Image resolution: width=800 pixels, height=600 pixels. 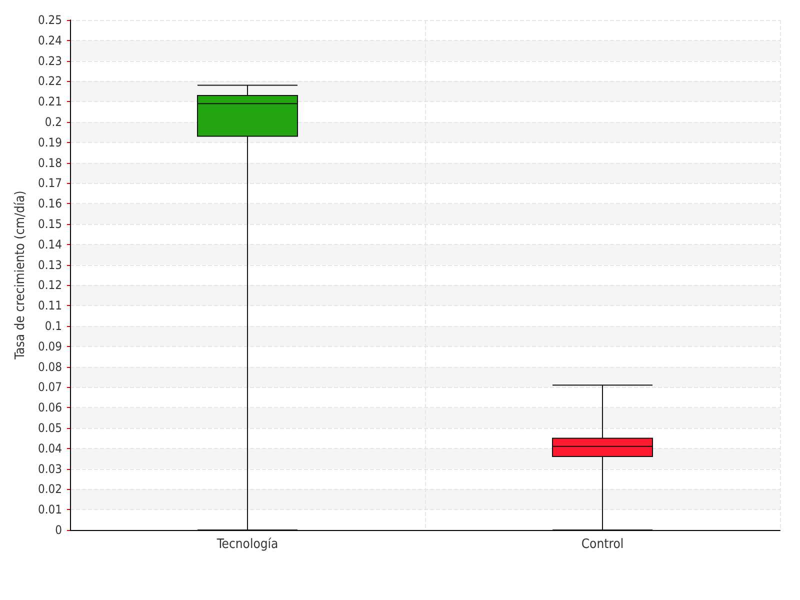 What do you see at coordinates (58, 530) in the screenshot?
I see `y-tick-label: 0` at bounding box center [58, 530].